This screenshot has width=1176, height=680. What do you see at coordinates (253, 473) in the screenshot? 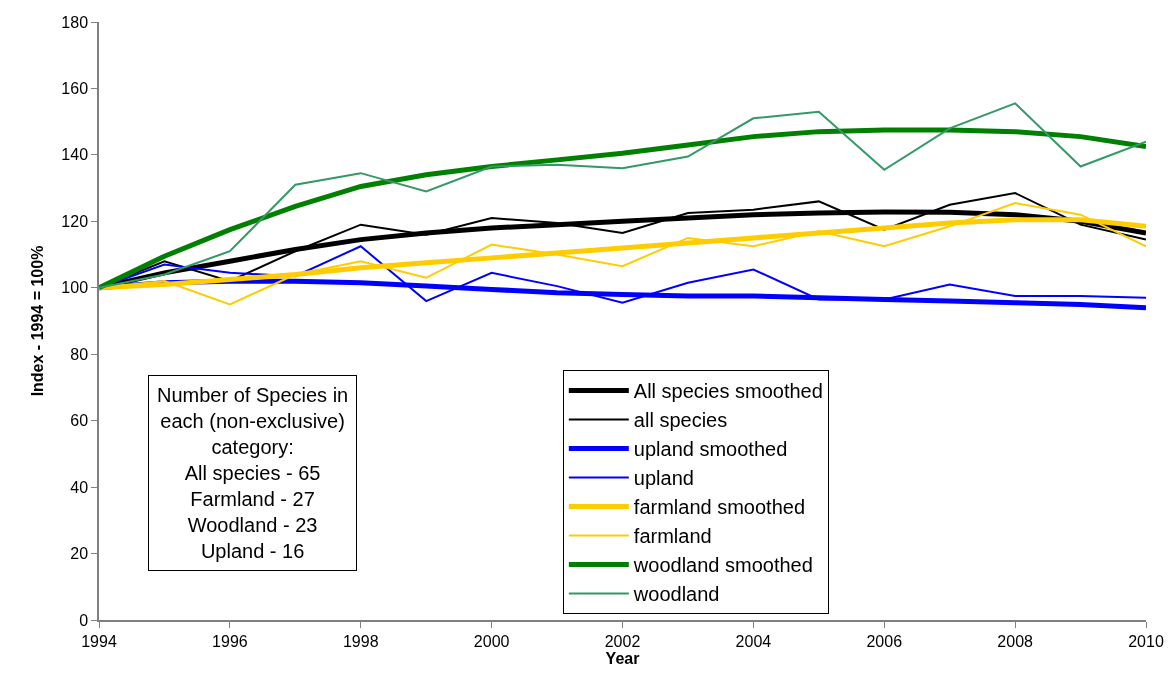
I see `annotation: Number of Species in each (non-exclusive) category: All species - 65 Farmland - 27 Woodland - 23 Upland - 16` at bounding box center [253, 473].